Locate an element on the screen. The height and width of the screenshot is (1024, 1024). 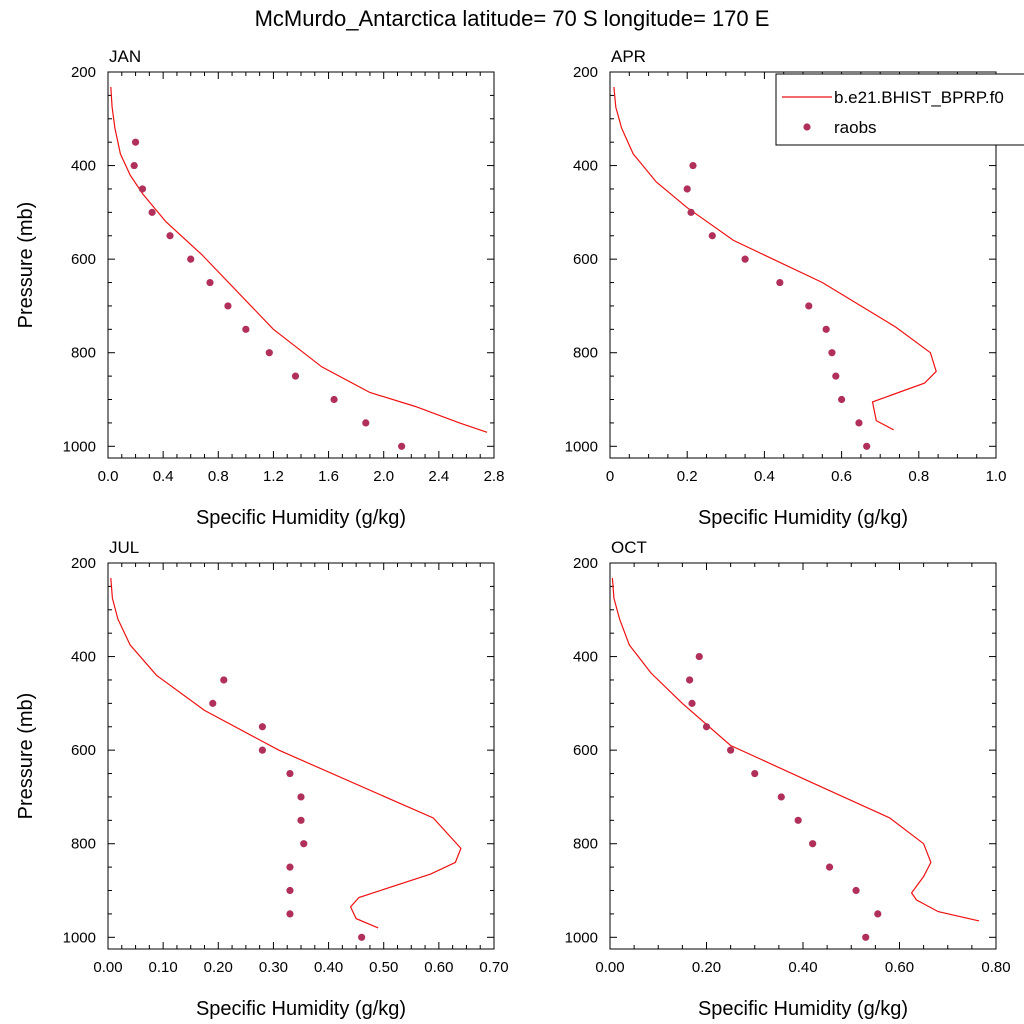
legend-marker-swatch is located at coordinates (807, 127).